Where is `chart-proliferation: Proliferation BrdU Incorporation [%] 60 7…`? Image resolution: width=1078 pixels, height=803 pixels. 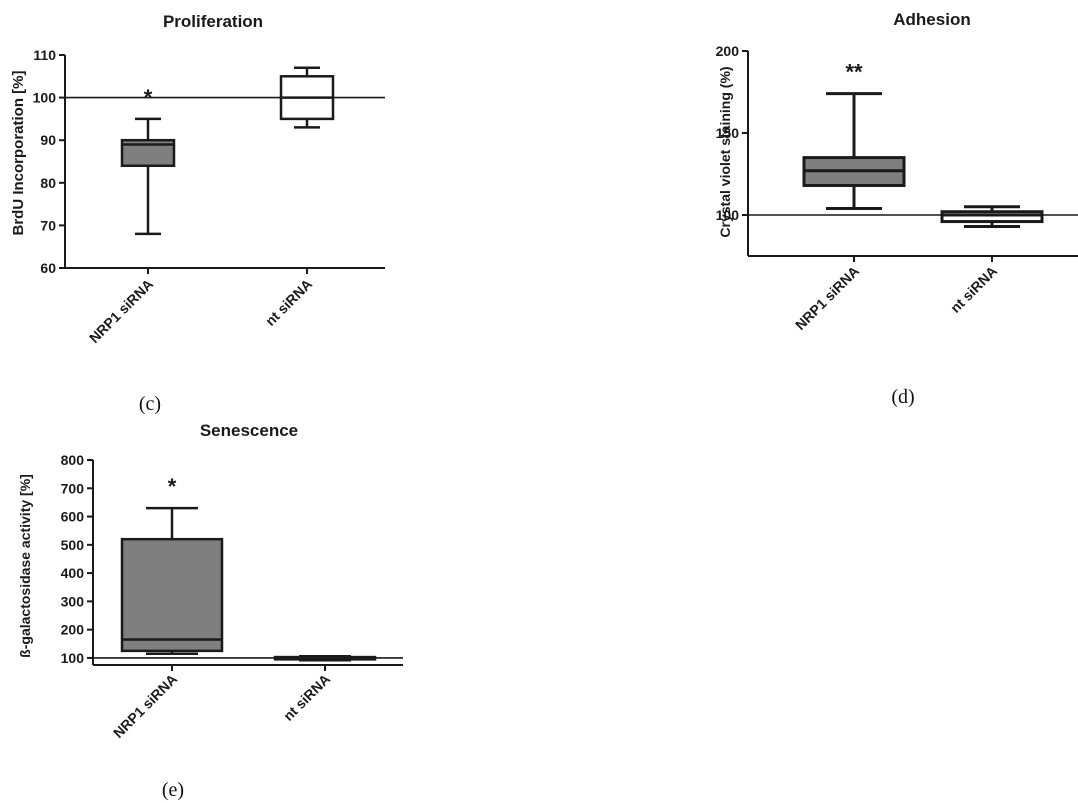 chart-proliferation: Proliferation BrdU Incorporation [%] 60 7… is located at coordinates (197, 179).